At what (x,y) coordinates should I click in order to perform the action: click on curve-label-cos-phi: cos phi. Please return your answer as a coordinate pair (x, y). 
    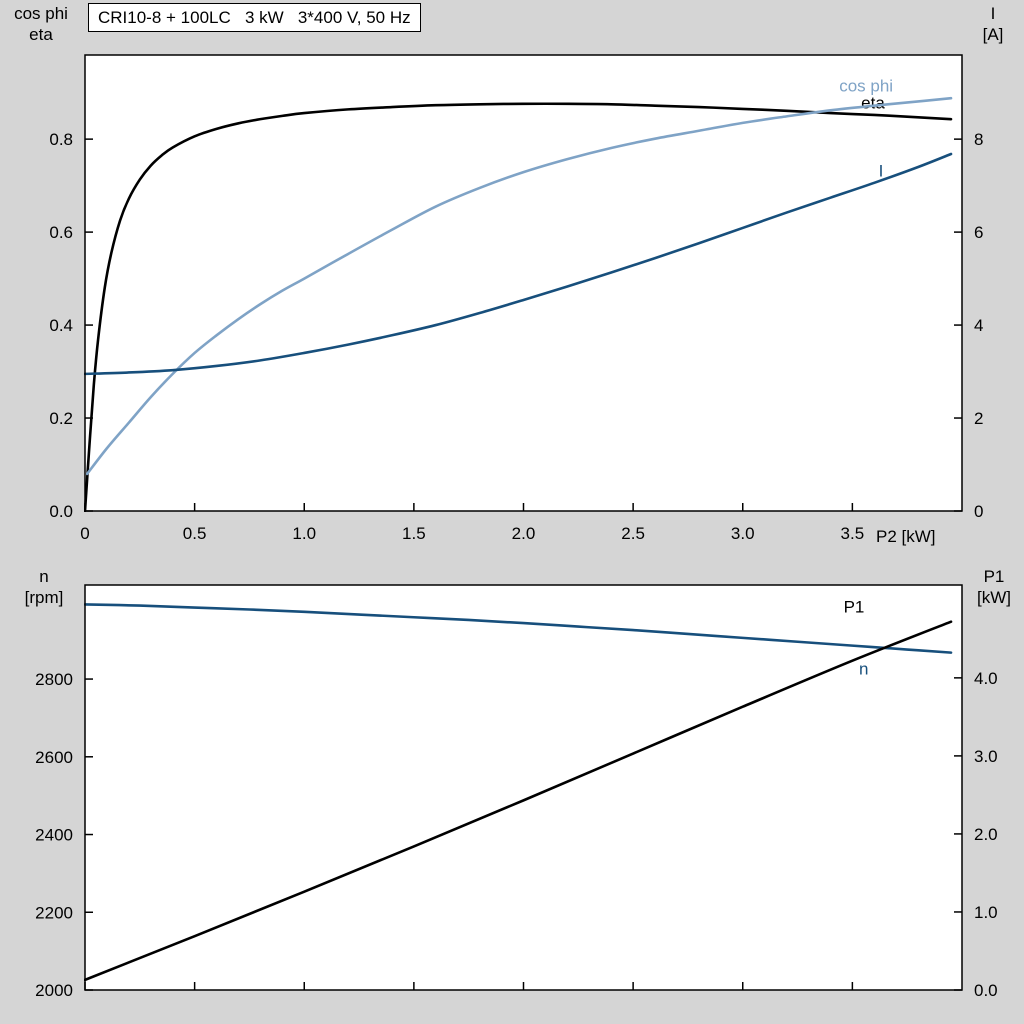
    Looking at the image, I should click on (866, 85).